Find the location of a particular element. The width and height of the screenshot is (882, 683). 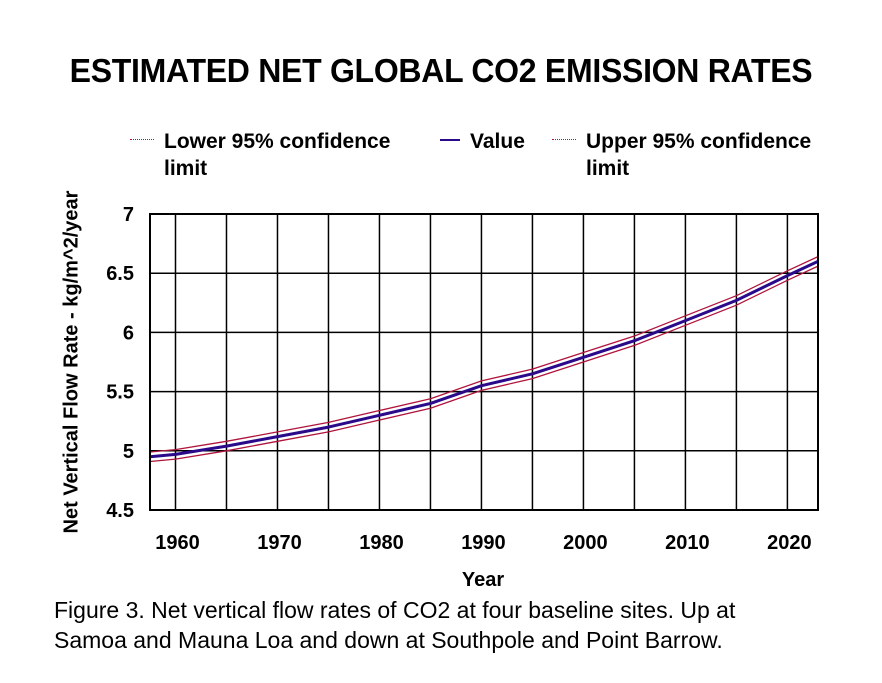

legend-swatch-upper is located at coordinates (564, 139).